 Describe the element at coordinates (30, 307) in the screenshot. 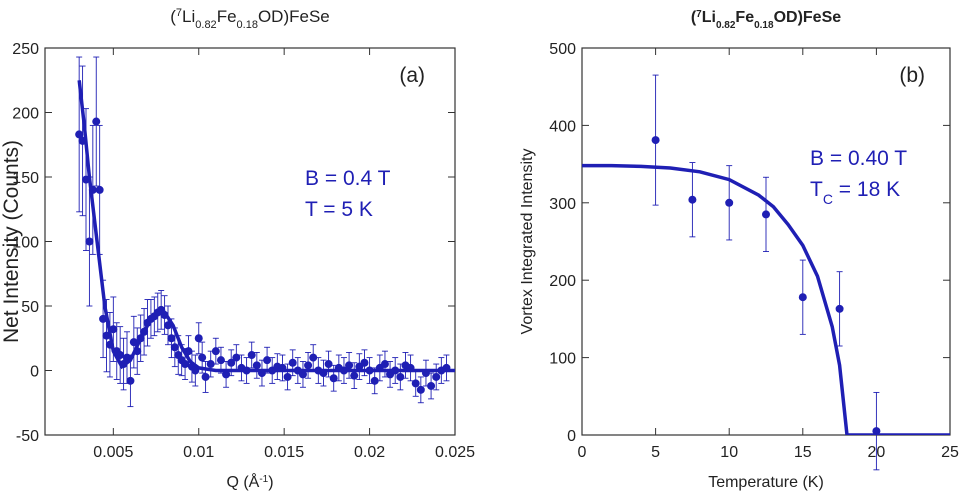

I see `y-tick-label: 50` at that location.